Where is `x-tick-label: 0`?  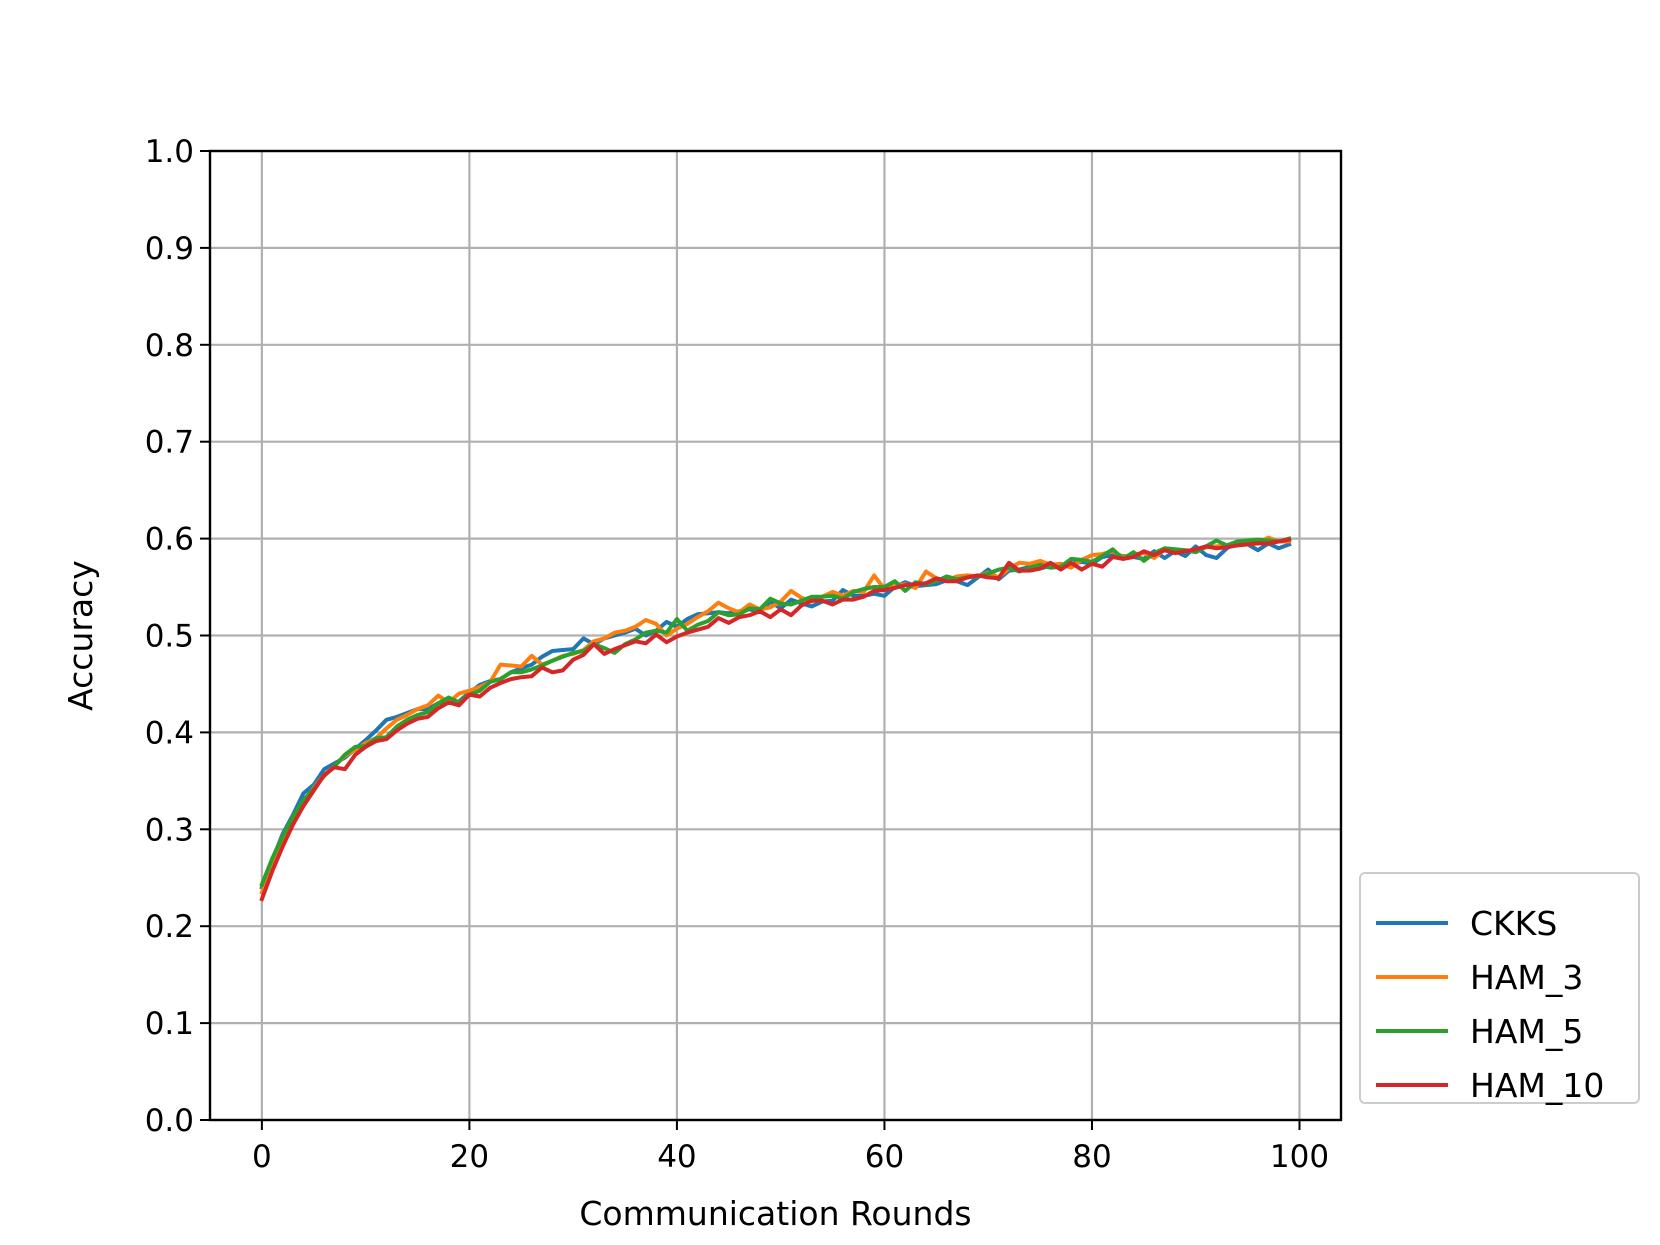
x-tick-label: 0 is located at coordinates (262, 1157).